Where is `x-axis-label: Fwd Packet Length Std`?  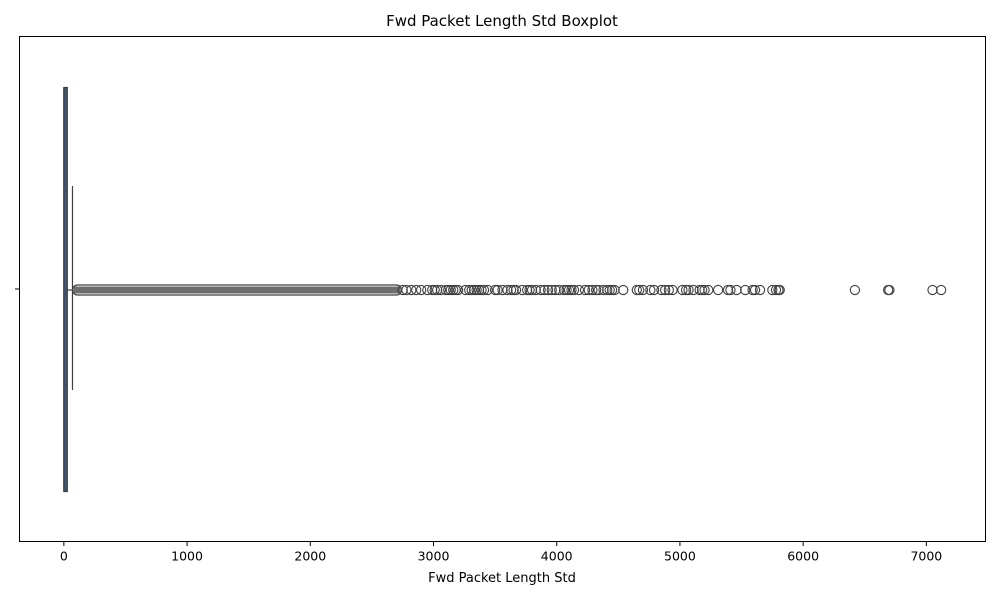
x-axis-label: Fwd Packet Length Std is located at coordinates (502, 578).